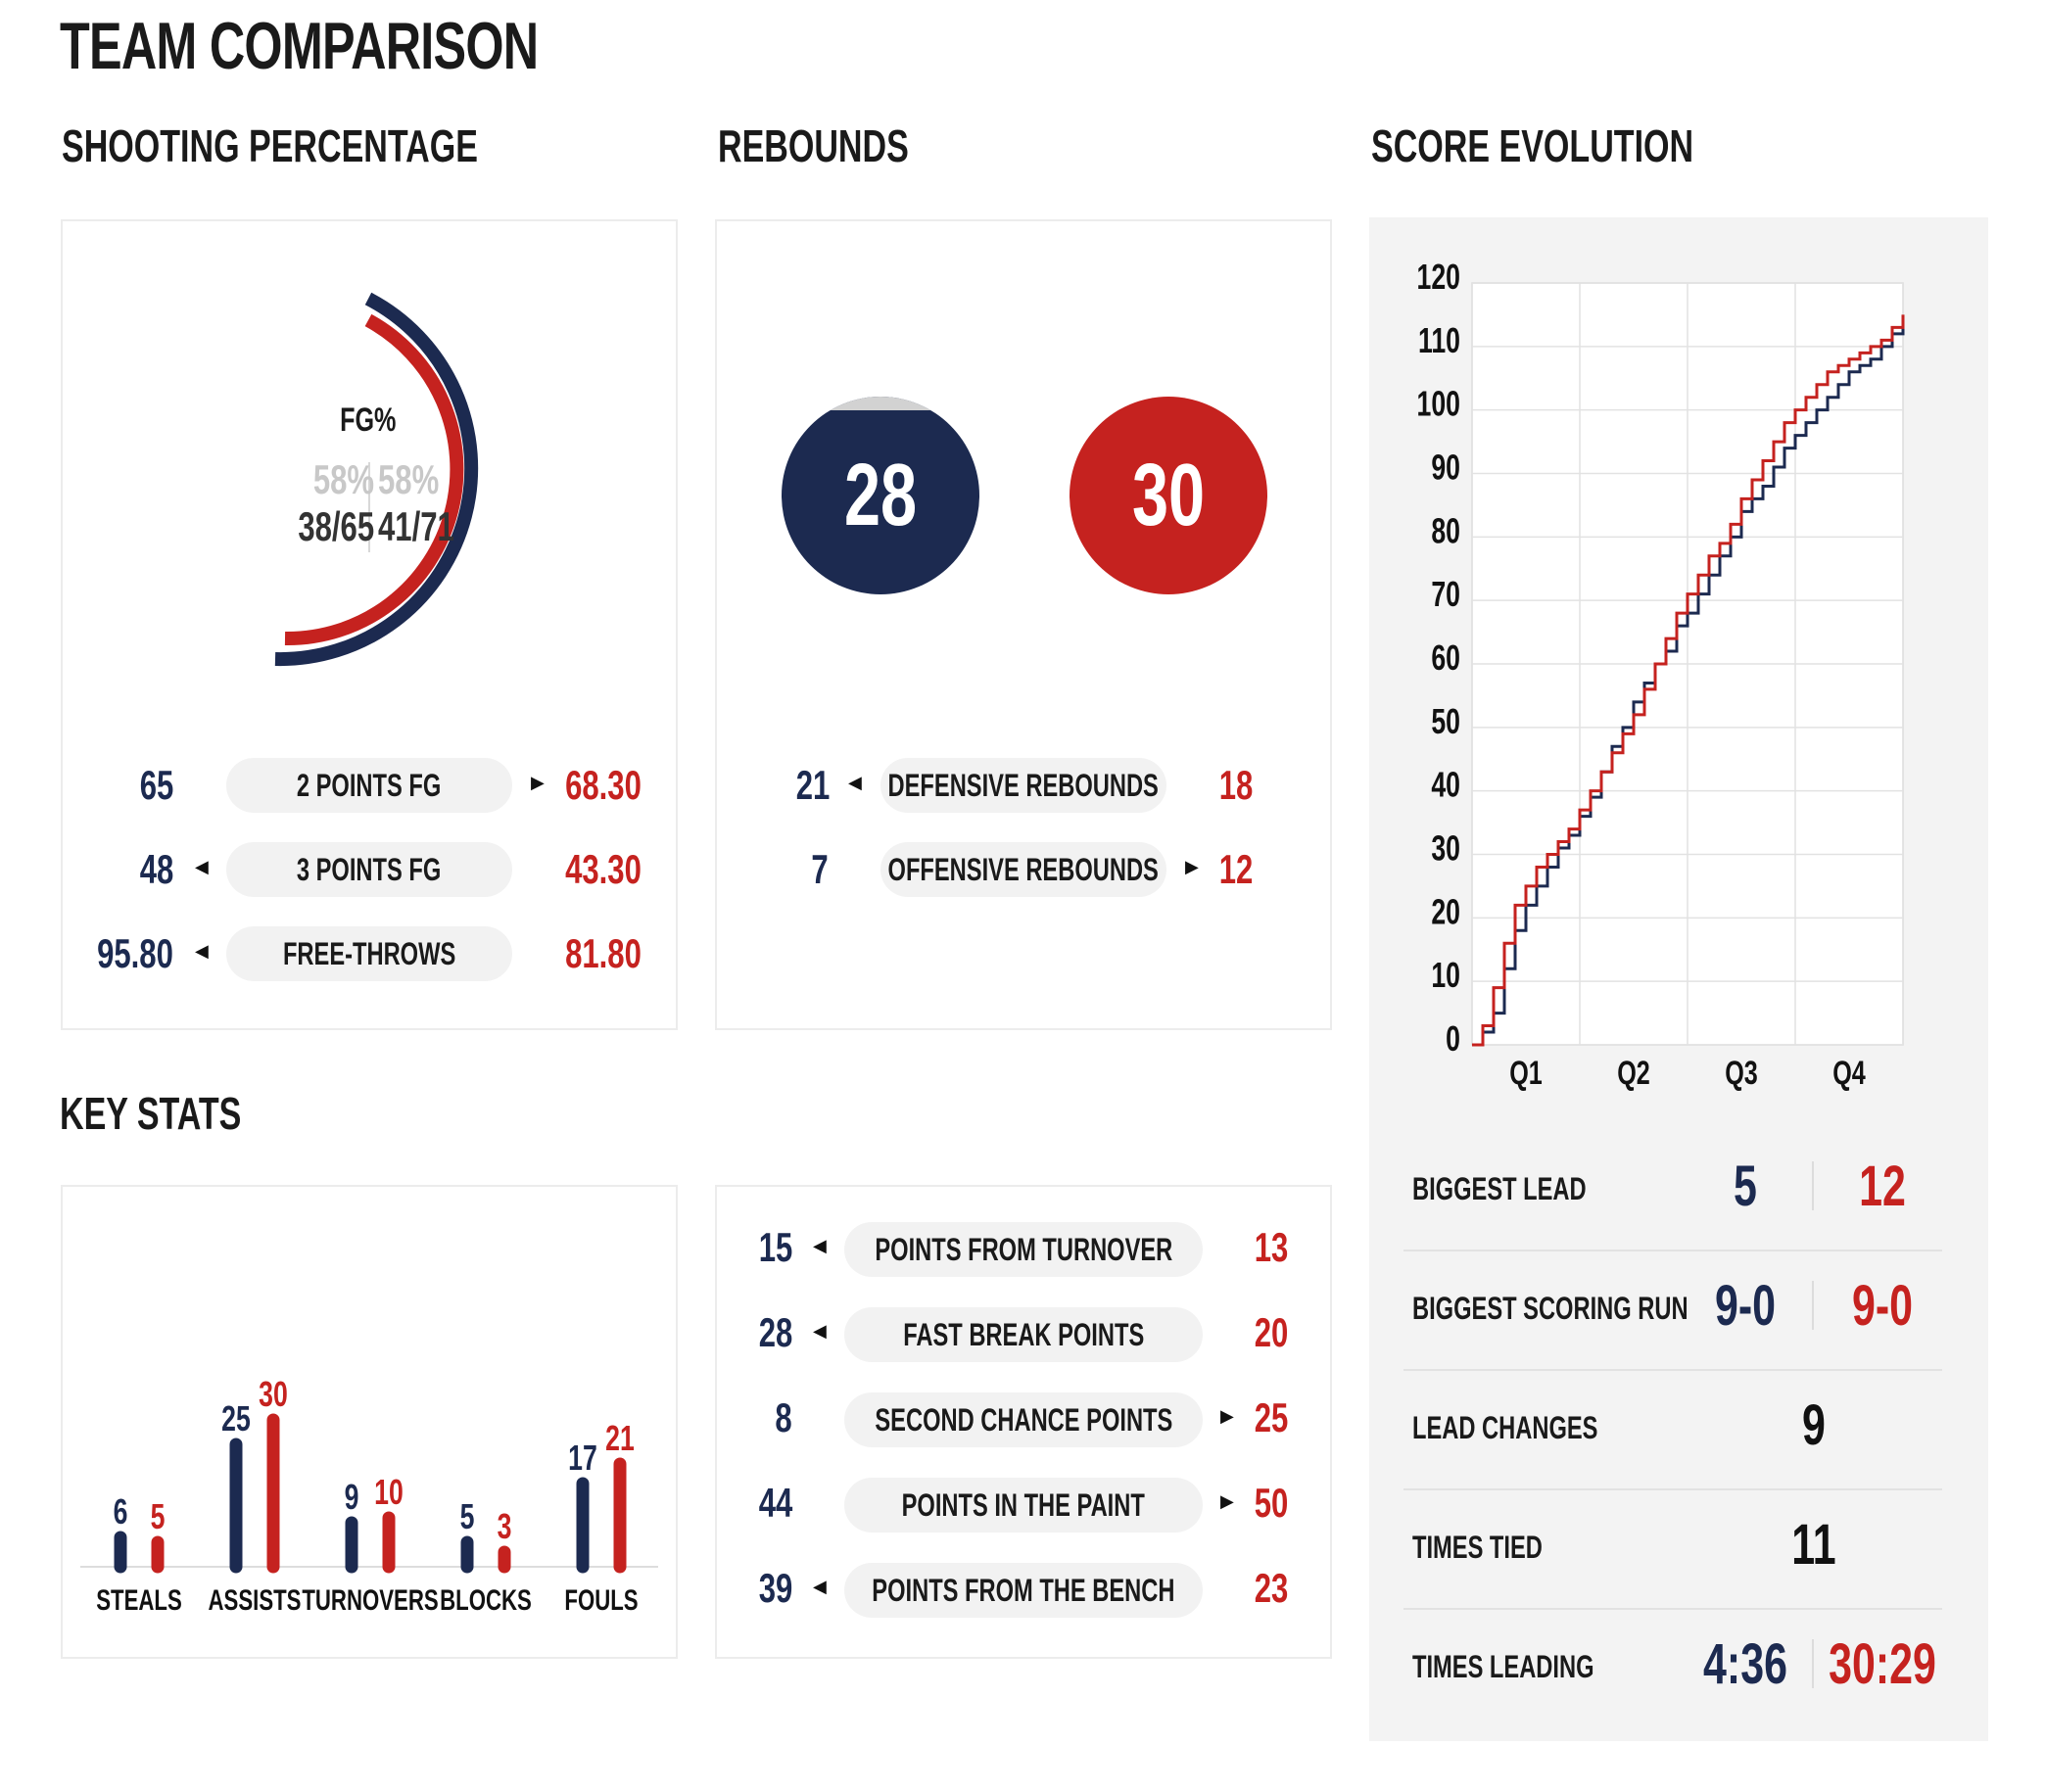  Describe the element at coordinates (409, 479) in the screenshot. I see `fg-away-pct: 58%` at that location.